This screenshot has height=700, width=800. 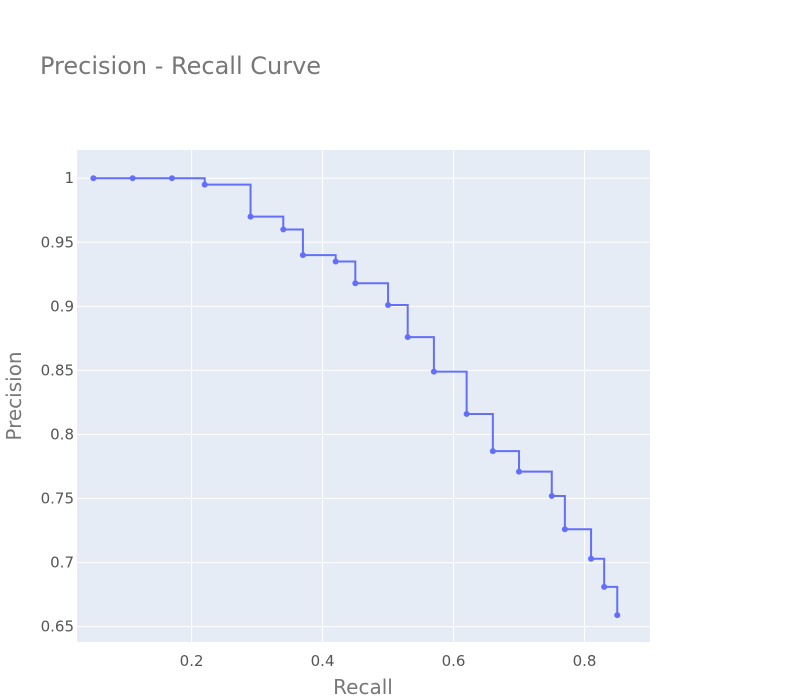 What do you see at coordinates (388, 661) in the screenshot?
I see `x-tick-labels: 0.2 0.4 0.6 0.8` at bounding box center [388, 661].